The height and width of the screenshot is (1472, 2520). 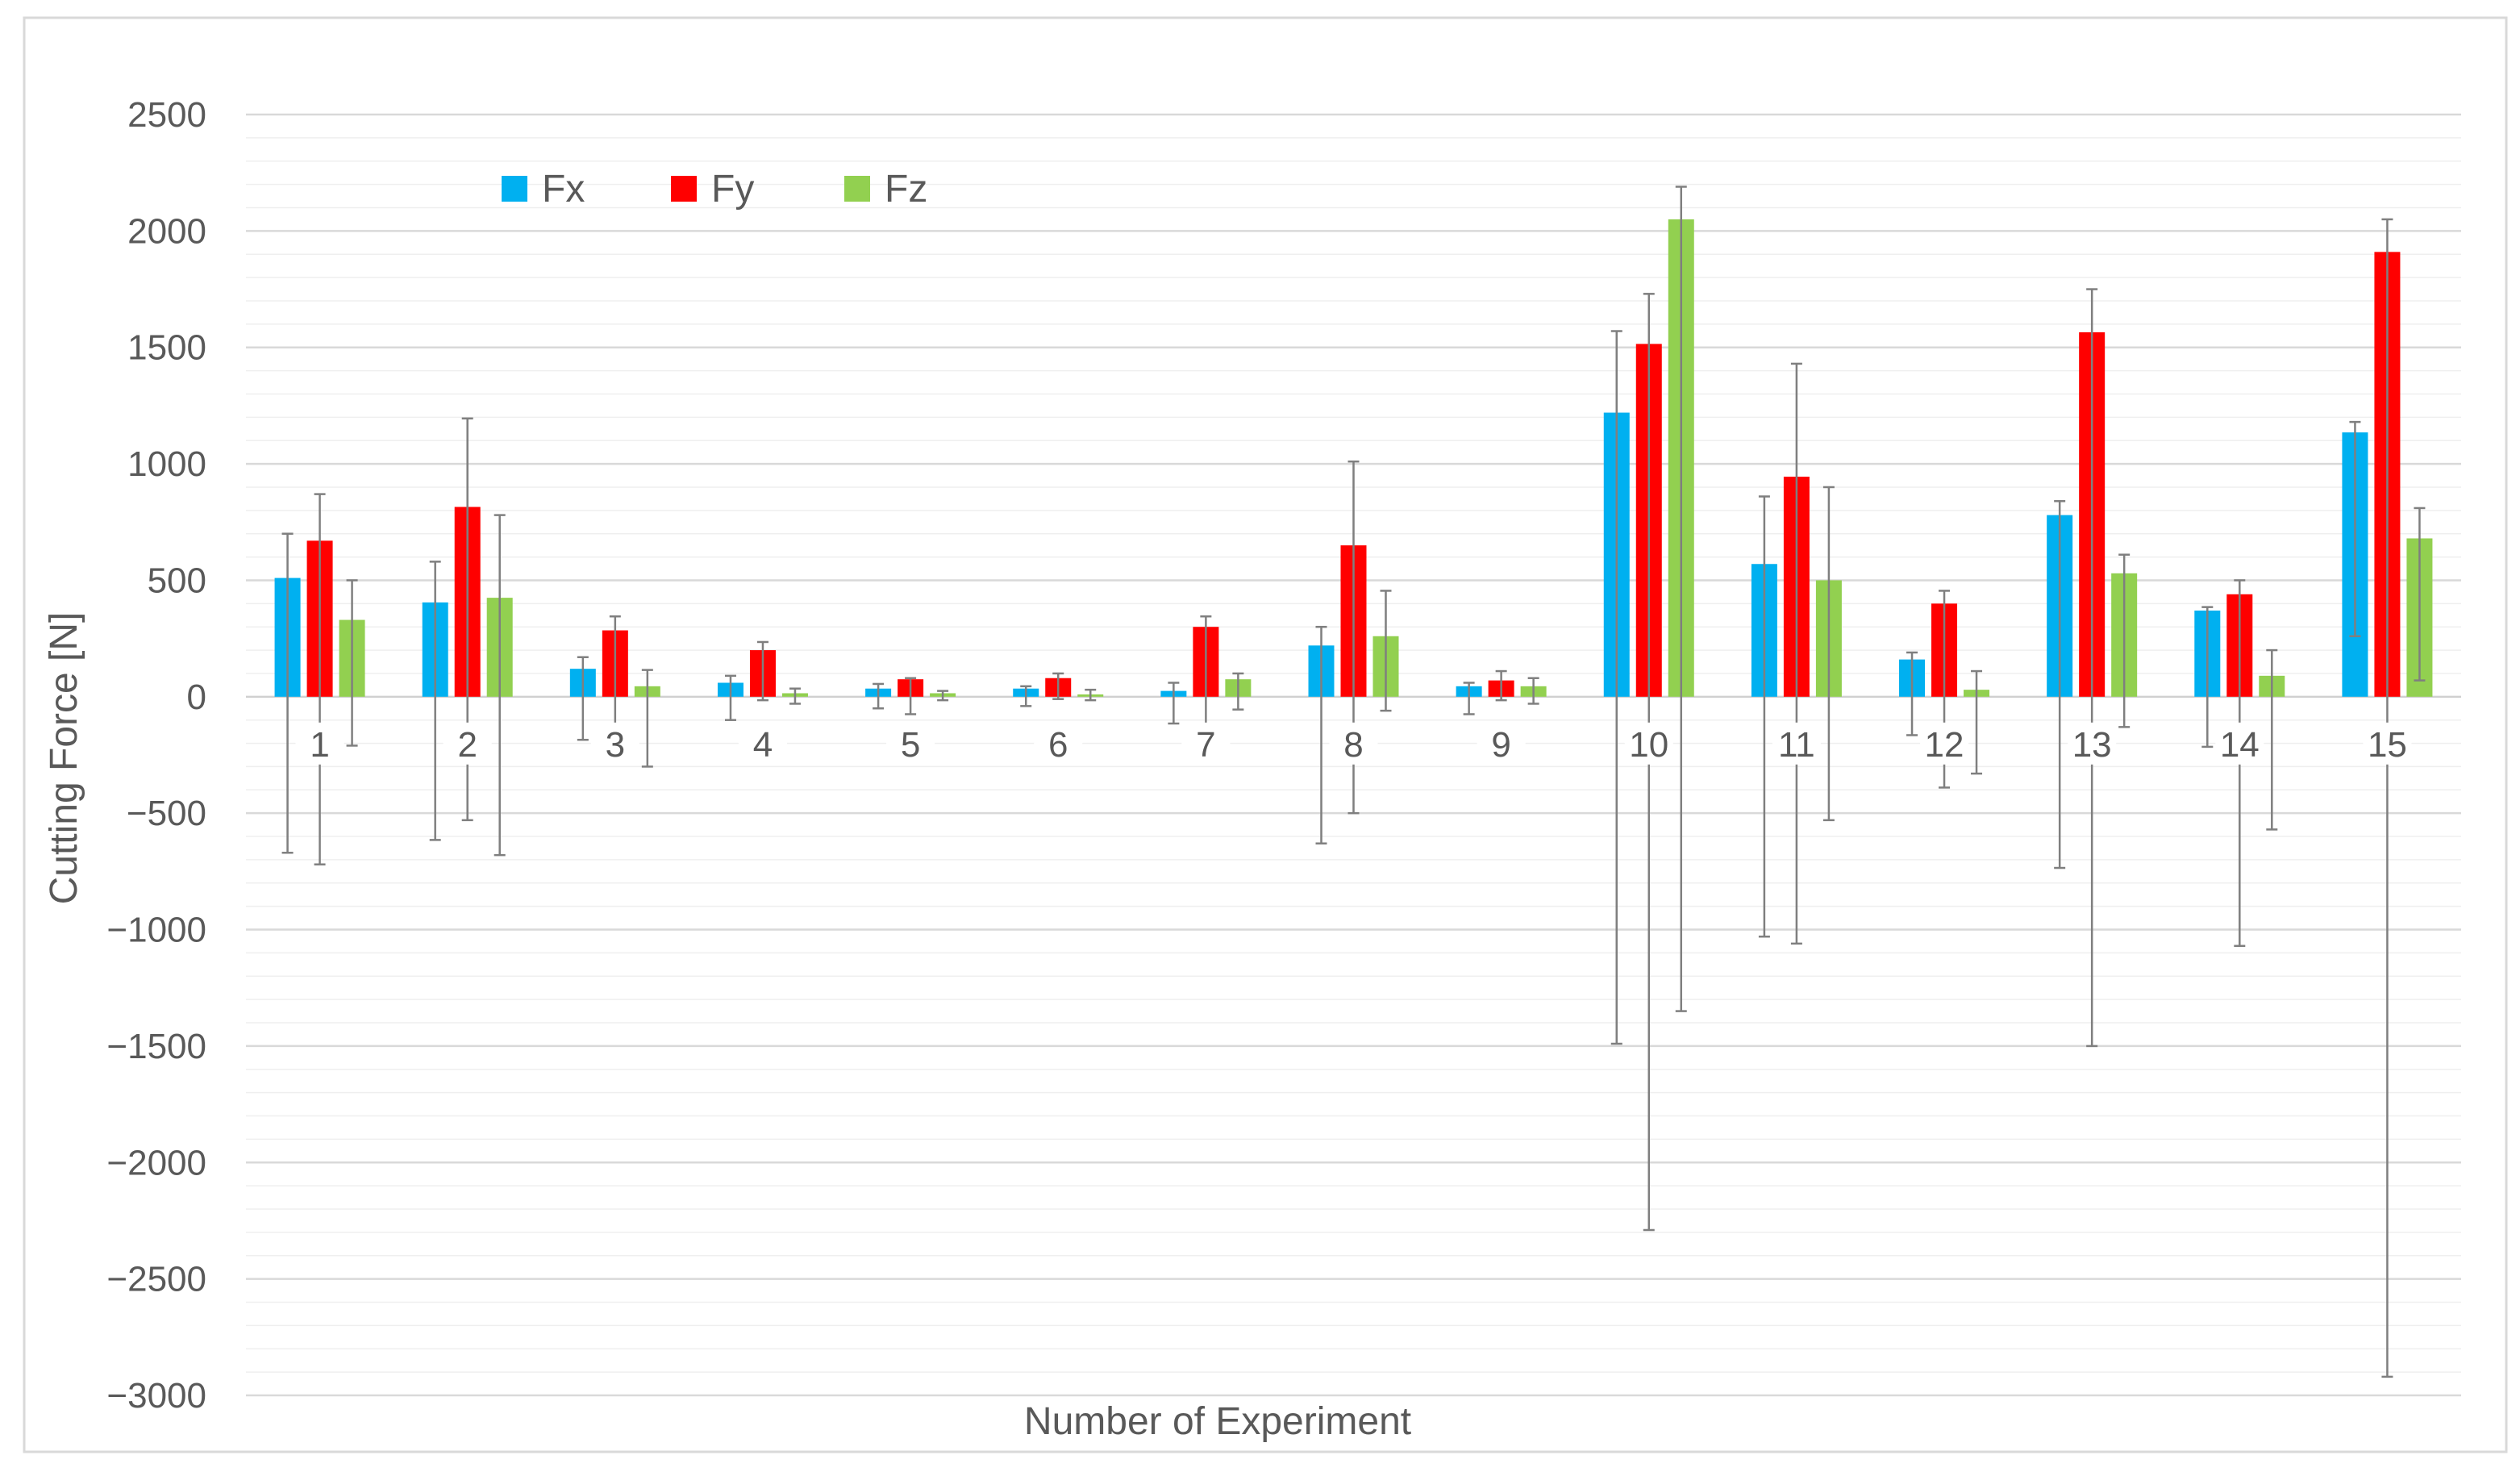 I want to click on x-tick-label: 1, so click(x=319, y=745).